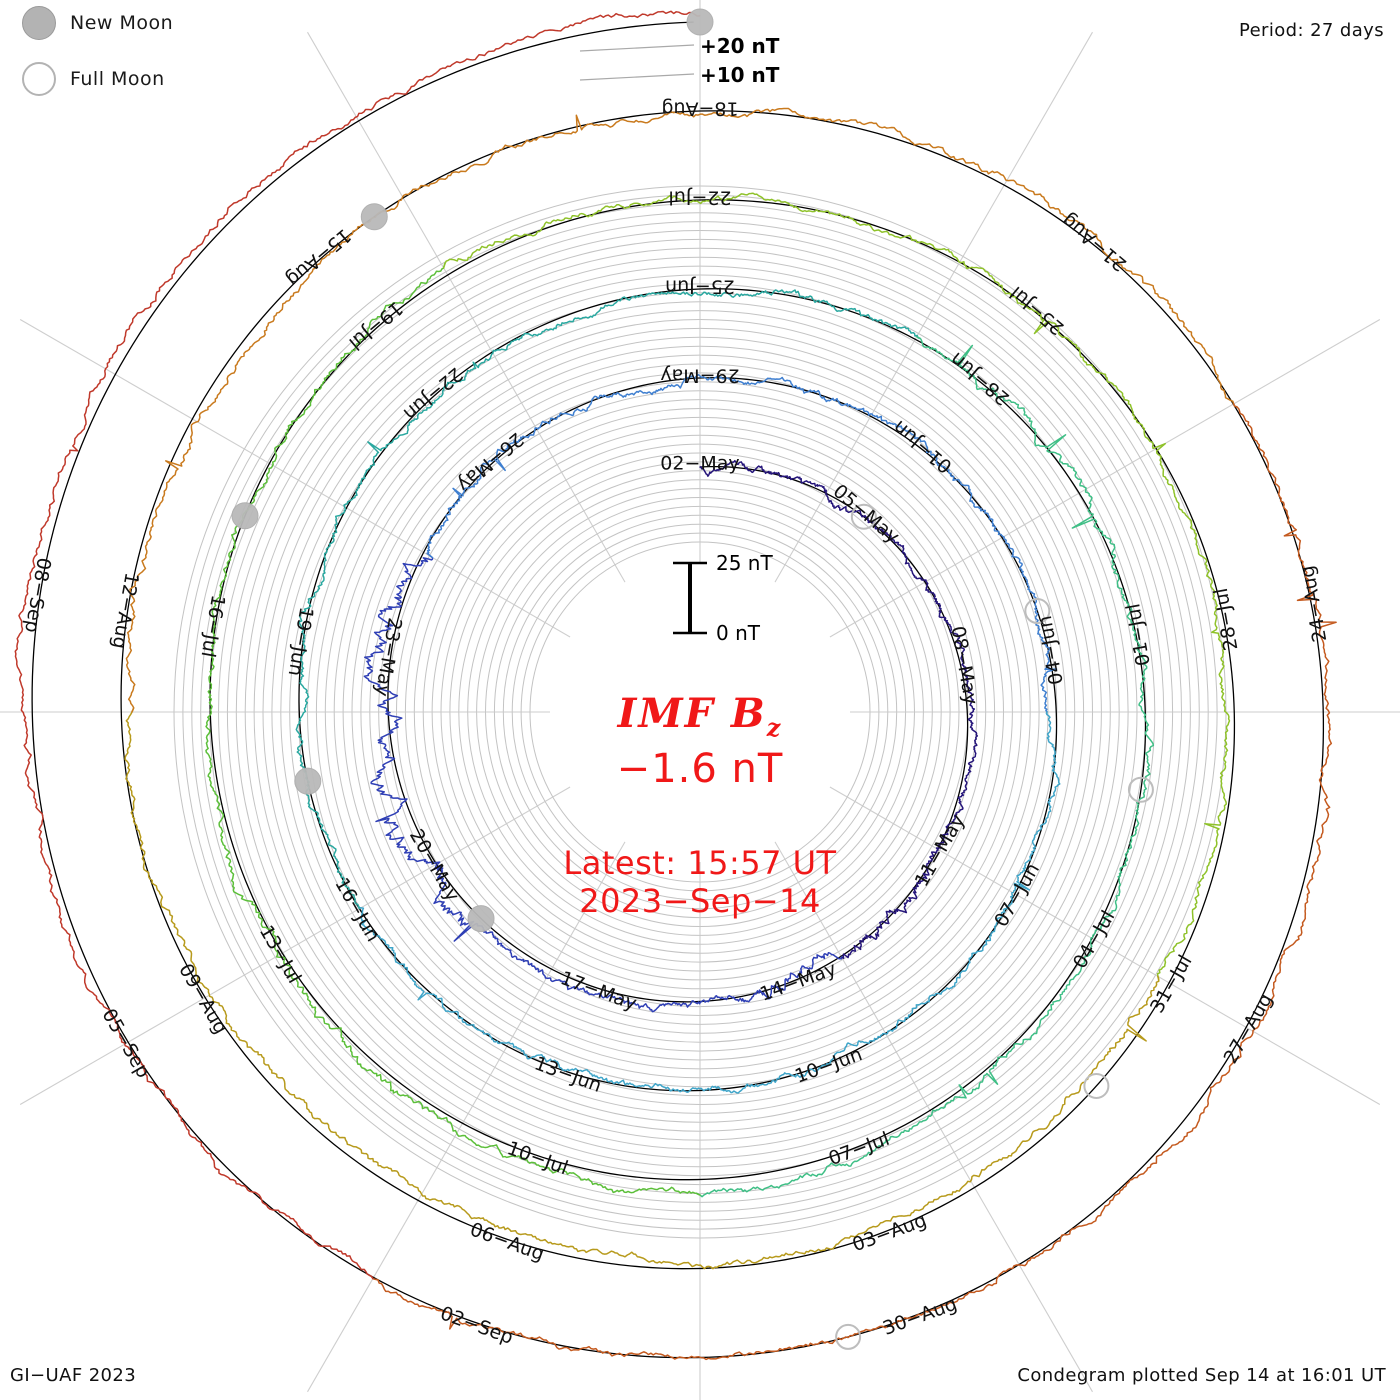 Image resolution: width=1400 pixels, height=1400 pixels. Describe the element at coordinates (476, 1325) in the screenshot. I see `date-label: 02−Sep` at that location.